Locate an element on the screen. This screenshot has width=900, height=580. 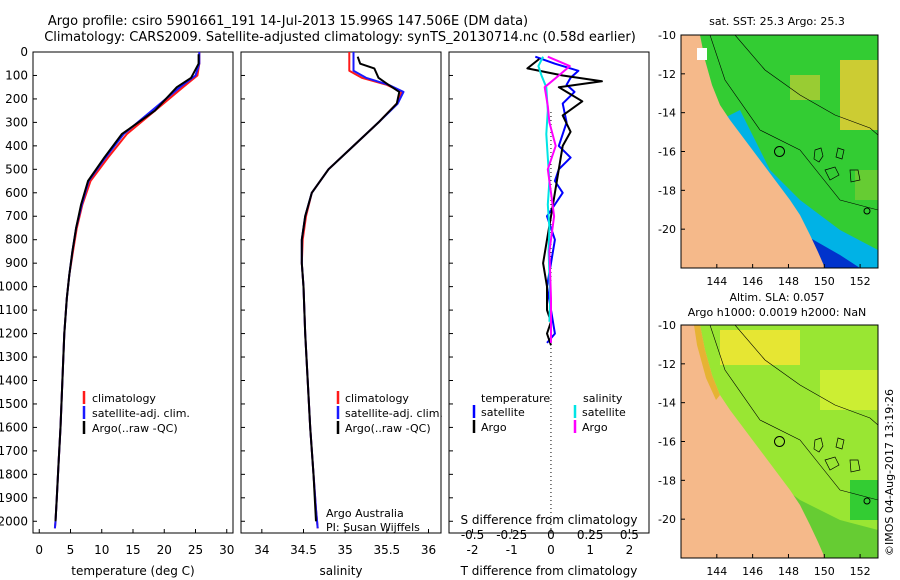
lon-tick-label: 152 is located at coordinates (860, 281).